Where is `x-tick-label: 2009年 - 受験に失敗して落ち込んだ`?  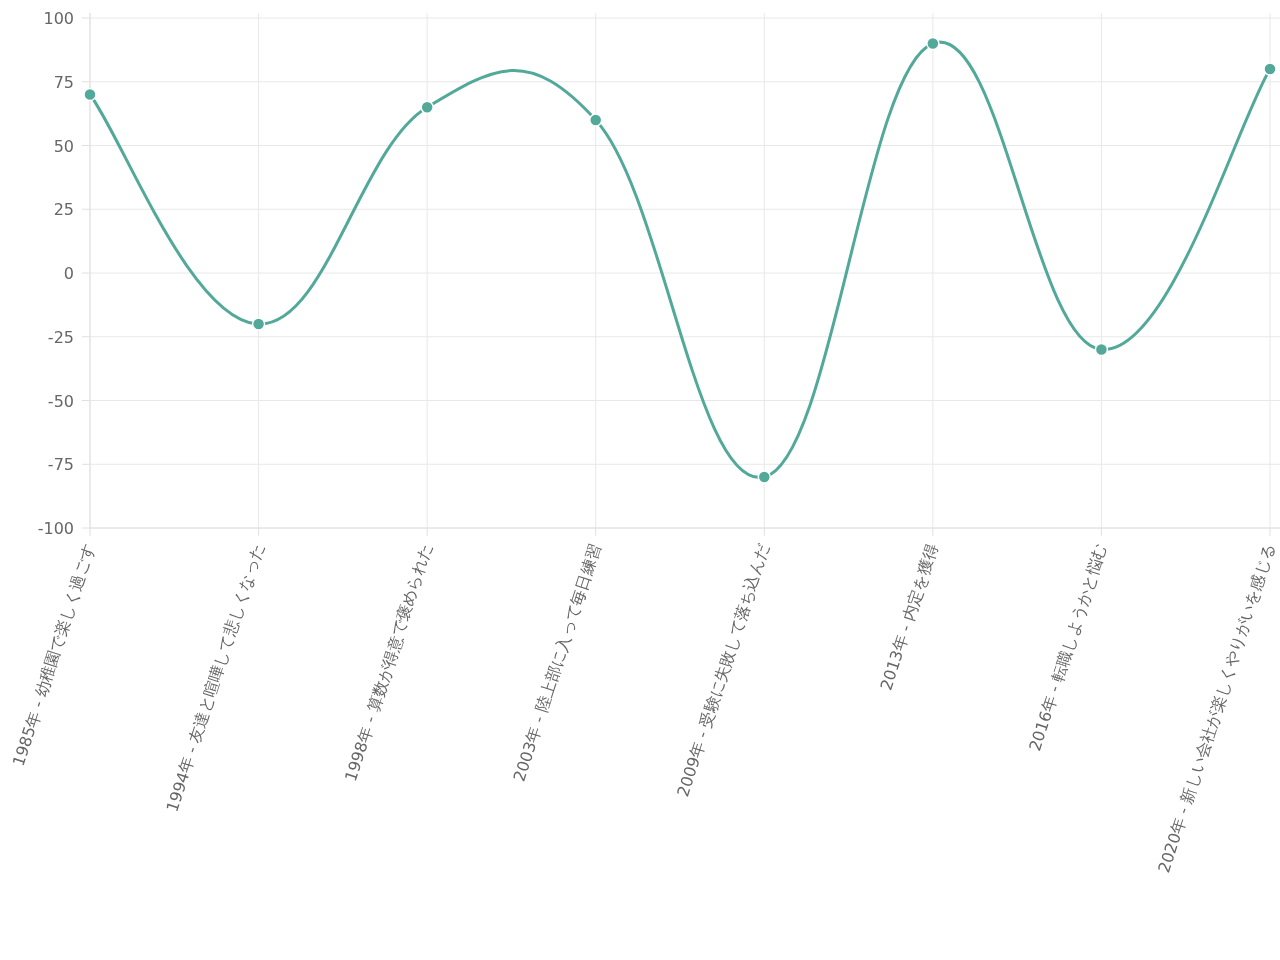
x-tick-label: 2009年 - 受験に失敗して落ち込んだ is located at coordinates (723, 670).